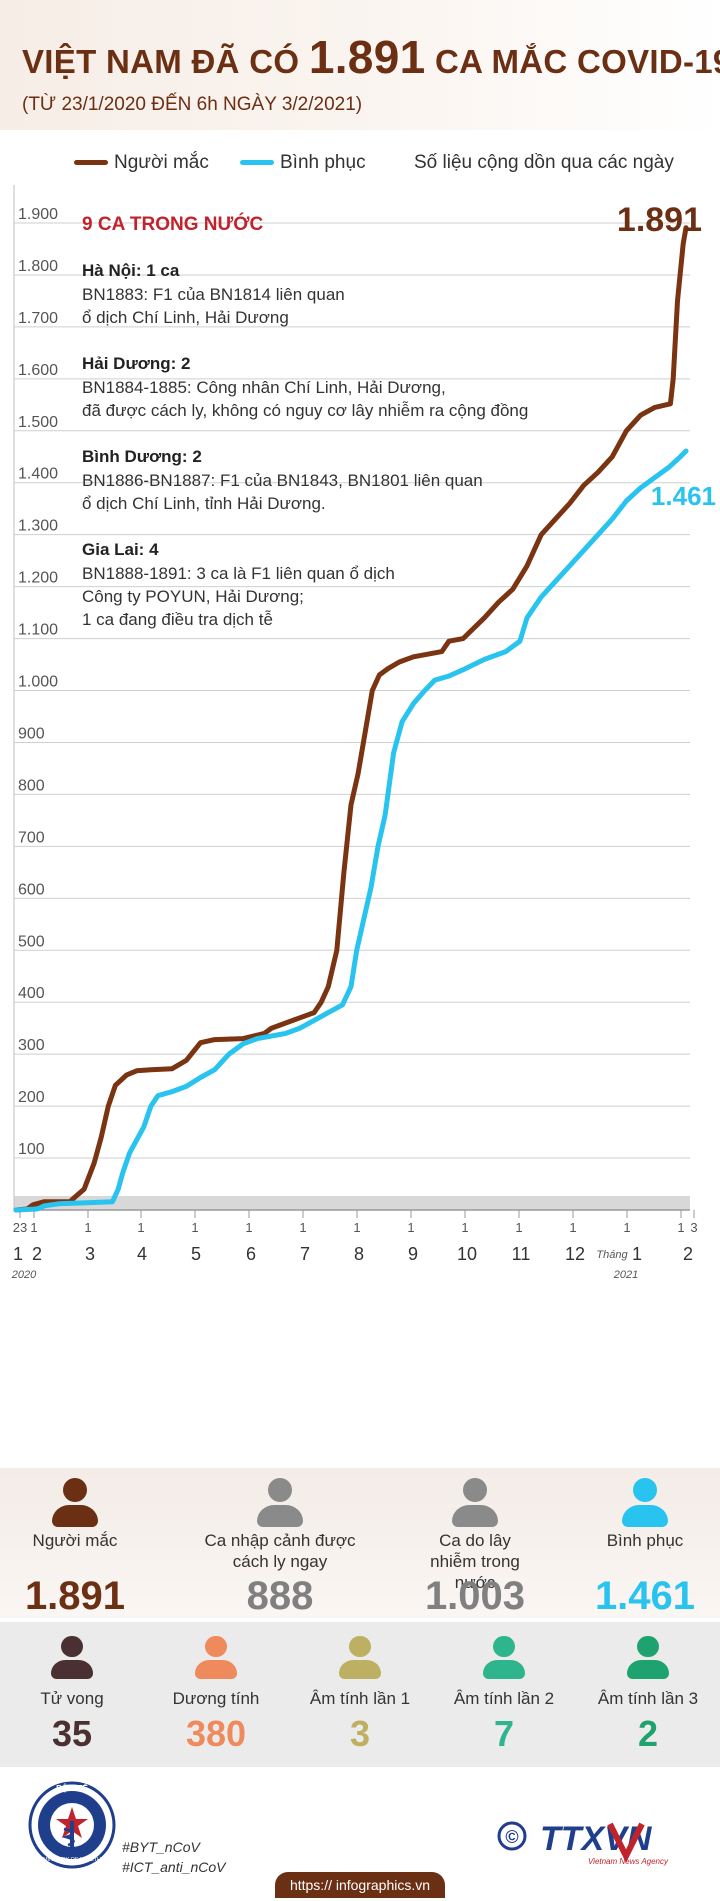 The width and height of the screenshot is (720, 1901). What do you see at coordinates (31, 785) in the screenshot?
I see `y-tick-label: 800` at bounding box center [31, 785].